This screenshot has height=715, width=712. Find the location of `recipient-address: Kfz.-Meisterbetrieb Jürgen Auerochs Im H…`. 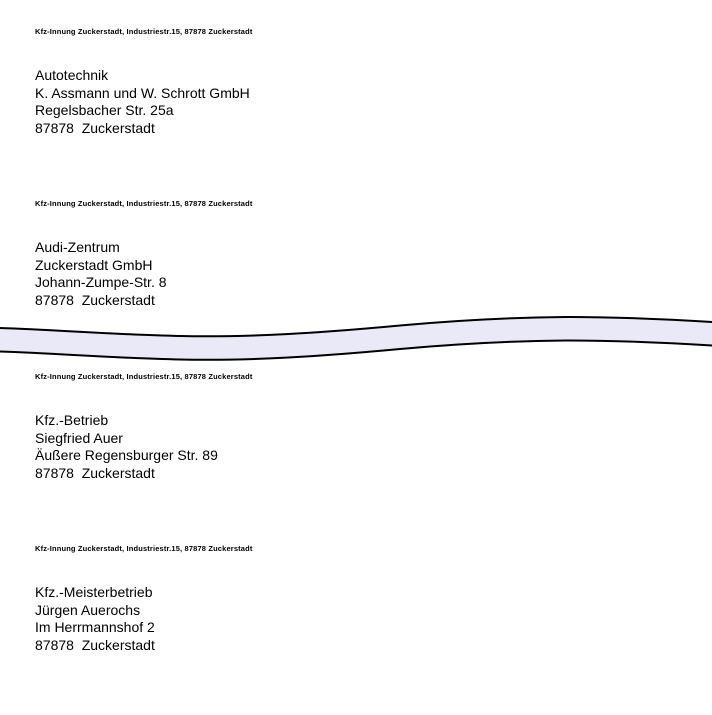

recipient-address: Kfz.-Meisterbetrieb Jürgen Auerochs Im H… is located at coordinates (144, 619).